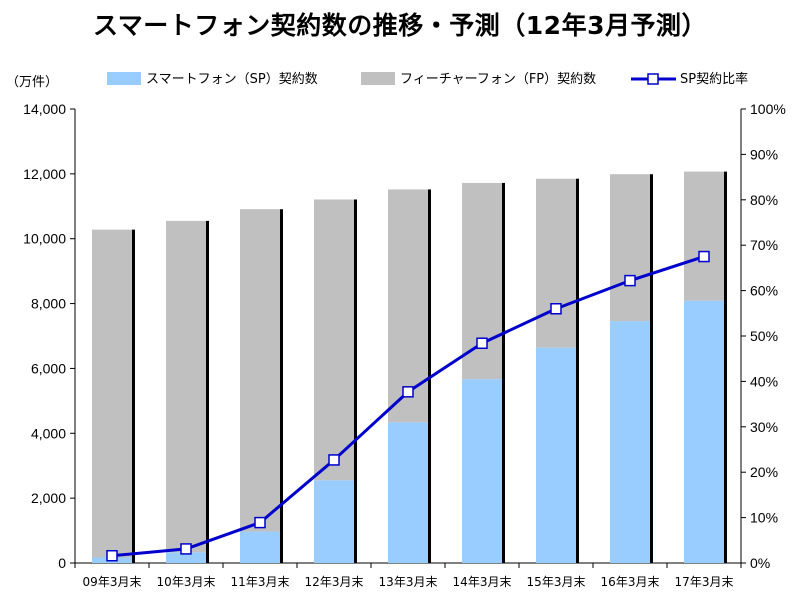 The image size is (800, 600). What do you see at coordinates (44, 239) in the screenshot?
I see `y-tick-label: 10,000` at bounding box center [44, 239].